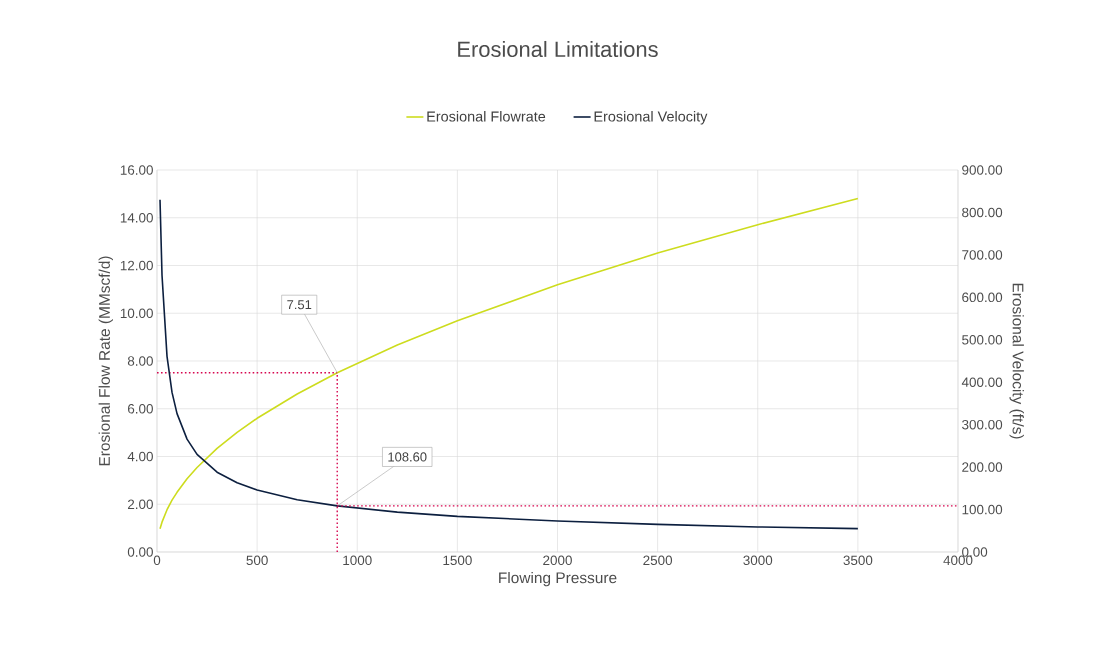 This screenshot has width=1112, height=671. Describe the element at coordinates (651, 118) in the screenshot. I see `legend-label: Erosional Velocity` at that location.